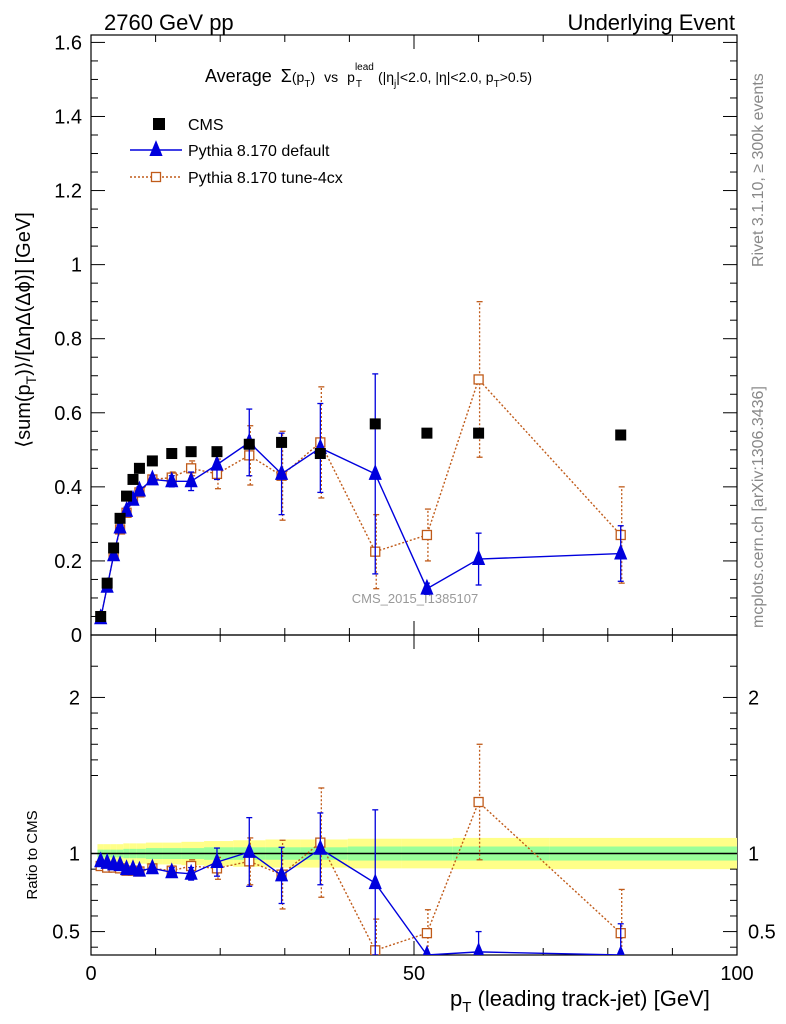 This screenshot has width=786, height=1024. Describe the element at coordinates (206, 125) in the screenshot. I see `legend-label-cms: CMS` at that location.